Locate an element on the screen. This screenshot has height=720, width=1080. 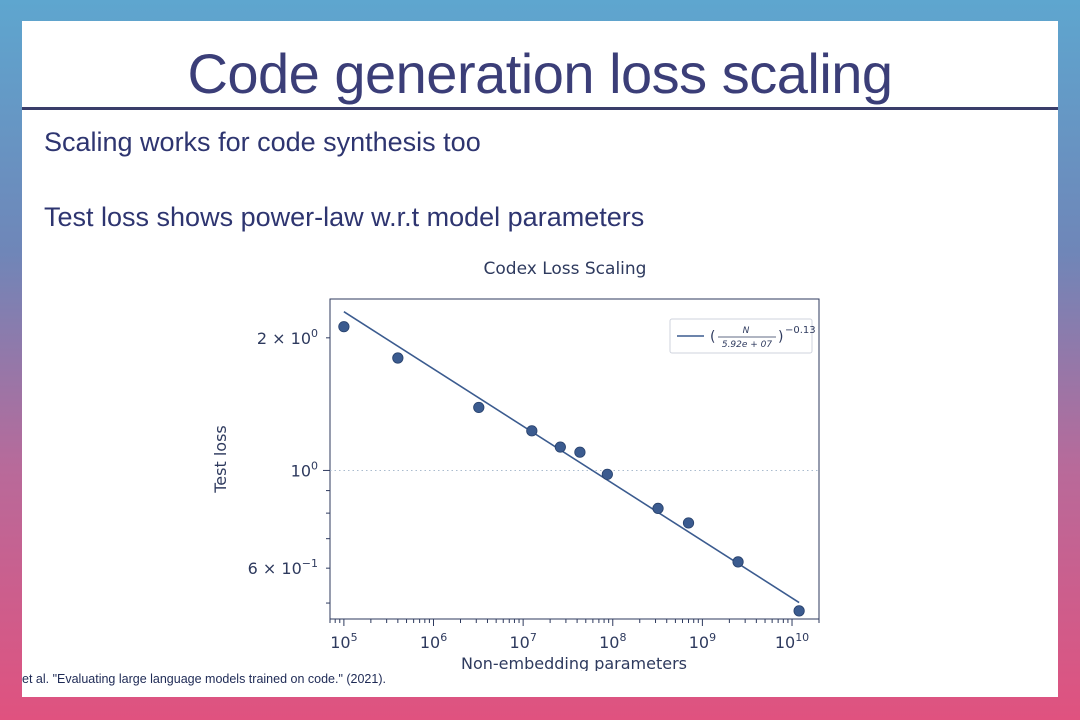
x-tick-label: 10⁶ is located at coordinates (433, 641).